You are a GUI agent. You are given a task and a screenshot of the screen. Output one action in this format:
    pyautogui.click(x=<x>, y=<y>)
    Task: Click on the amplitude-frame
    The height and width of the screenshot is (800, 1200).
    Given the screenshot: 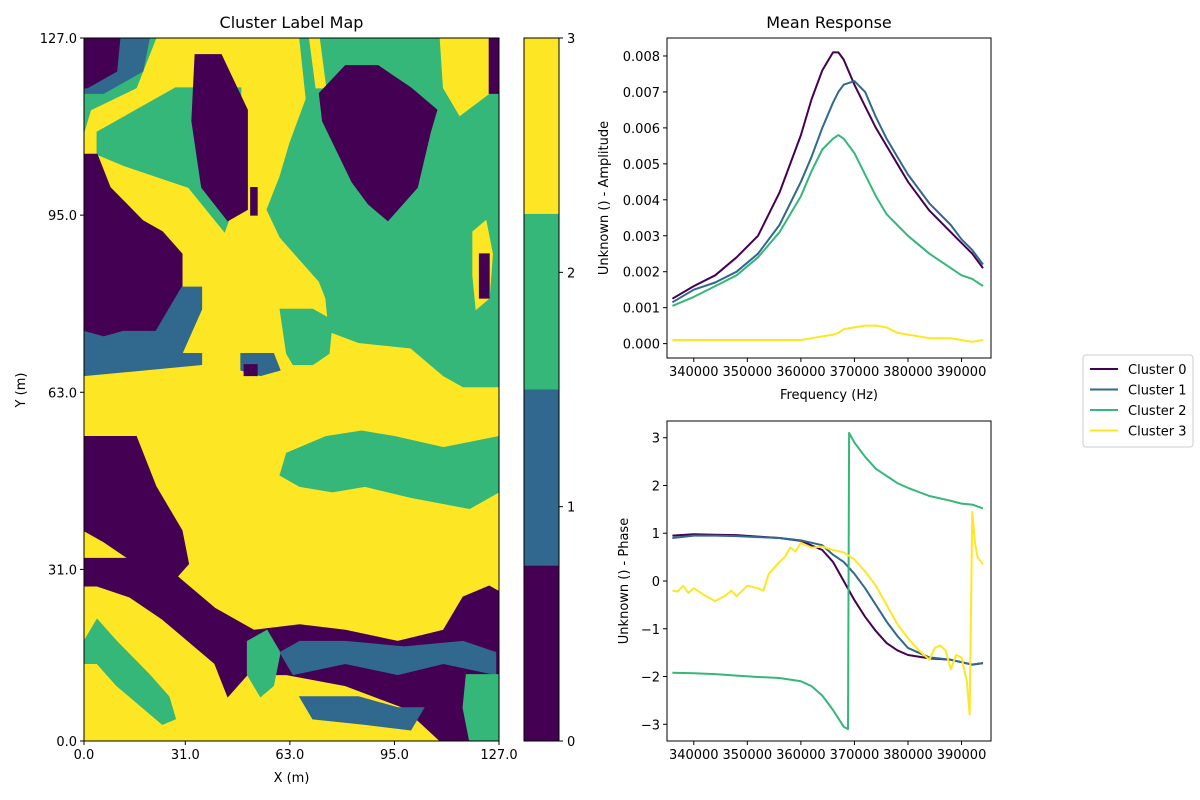 What is the action you would take?
    pyautogui.click(x=829, y=198)
    